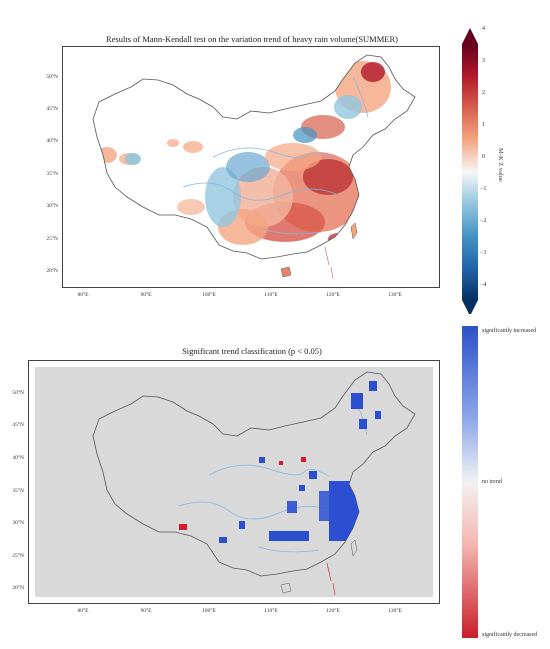  What do you see at coordinates (483, 125) in the screenshot?
I see `cbar-tick-1: 1` at bounding box center [483, 125].